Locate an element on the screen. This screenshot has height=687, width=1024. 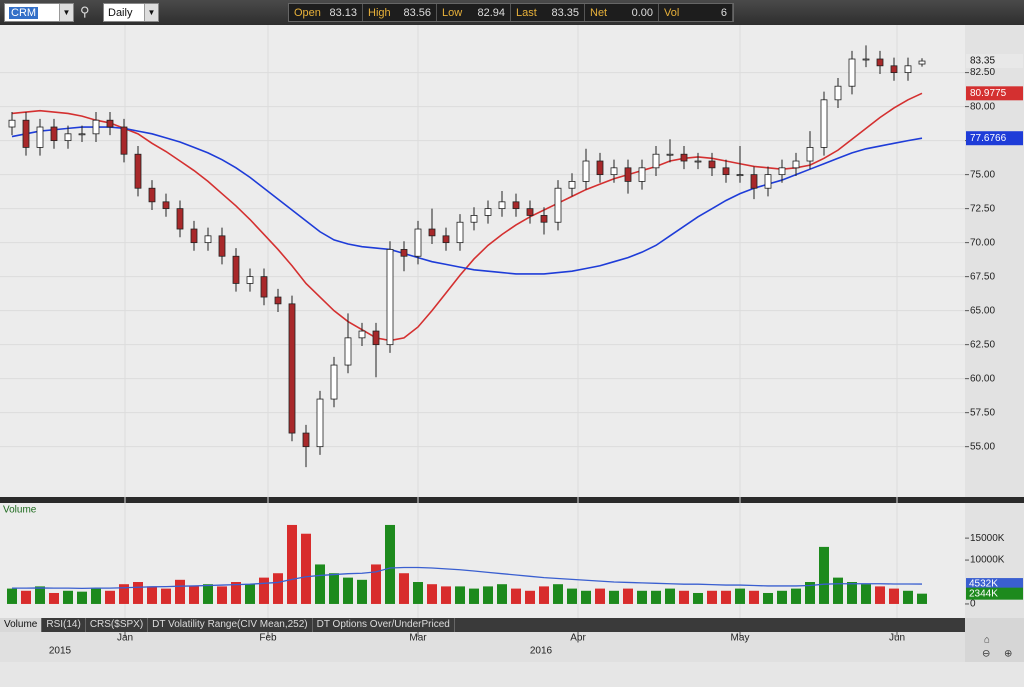
volume-label: 4532K is located at coordinates (983, 584).